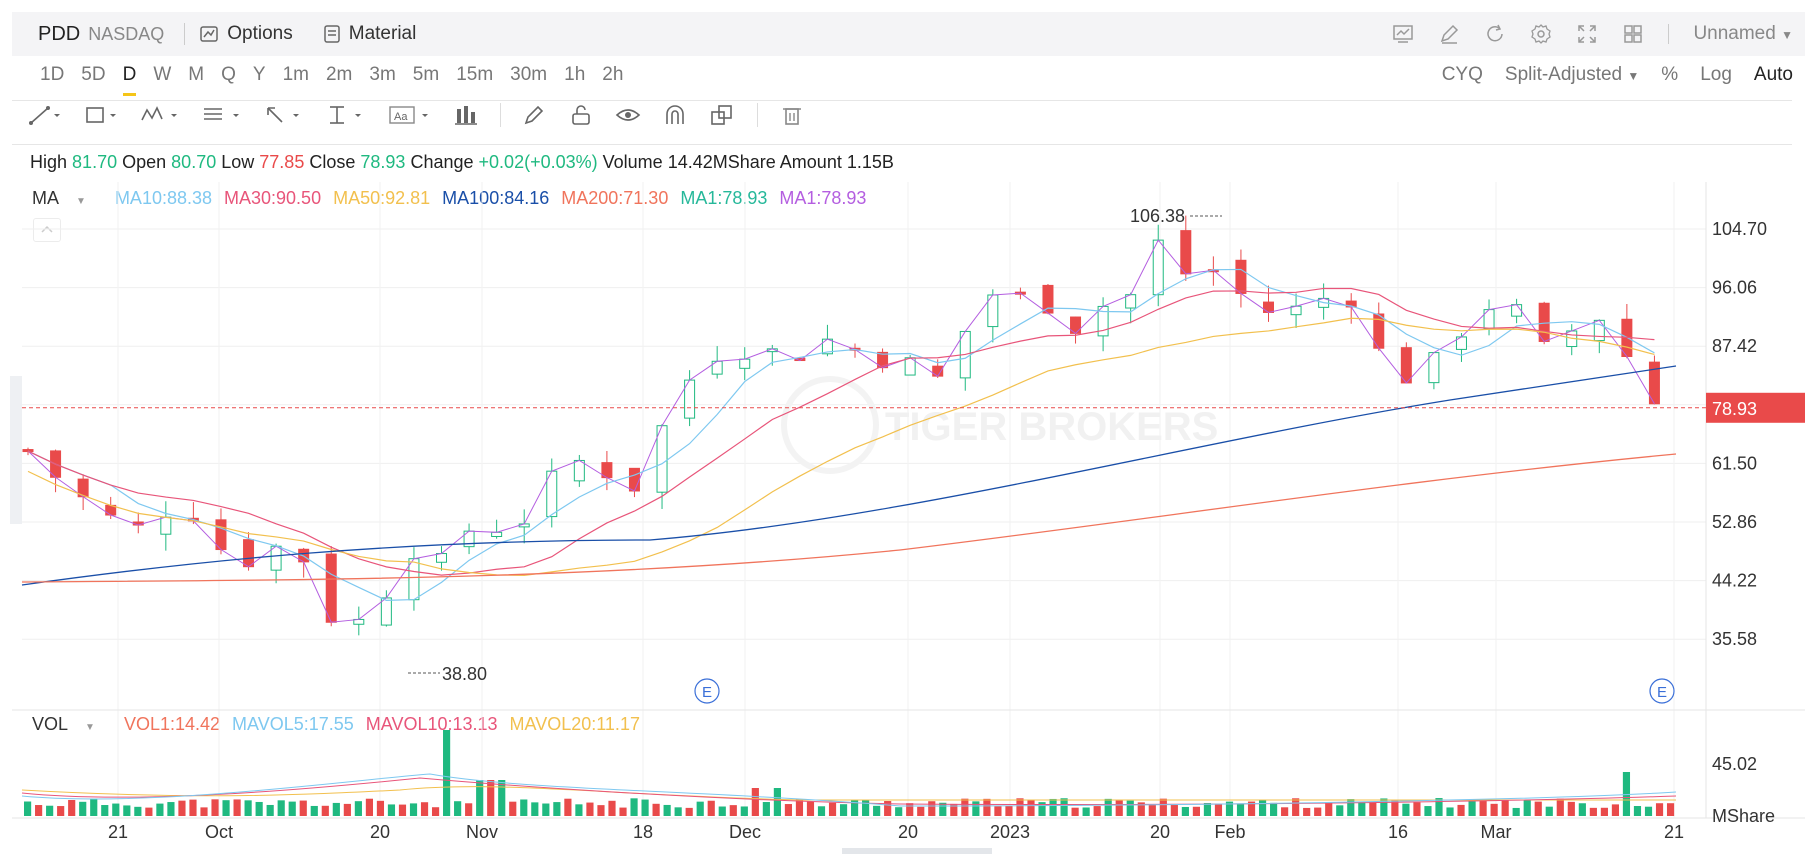 The image size is (1805, 854). I want to click on ma-legend-item: MA10:88.38, so click(163, 198).